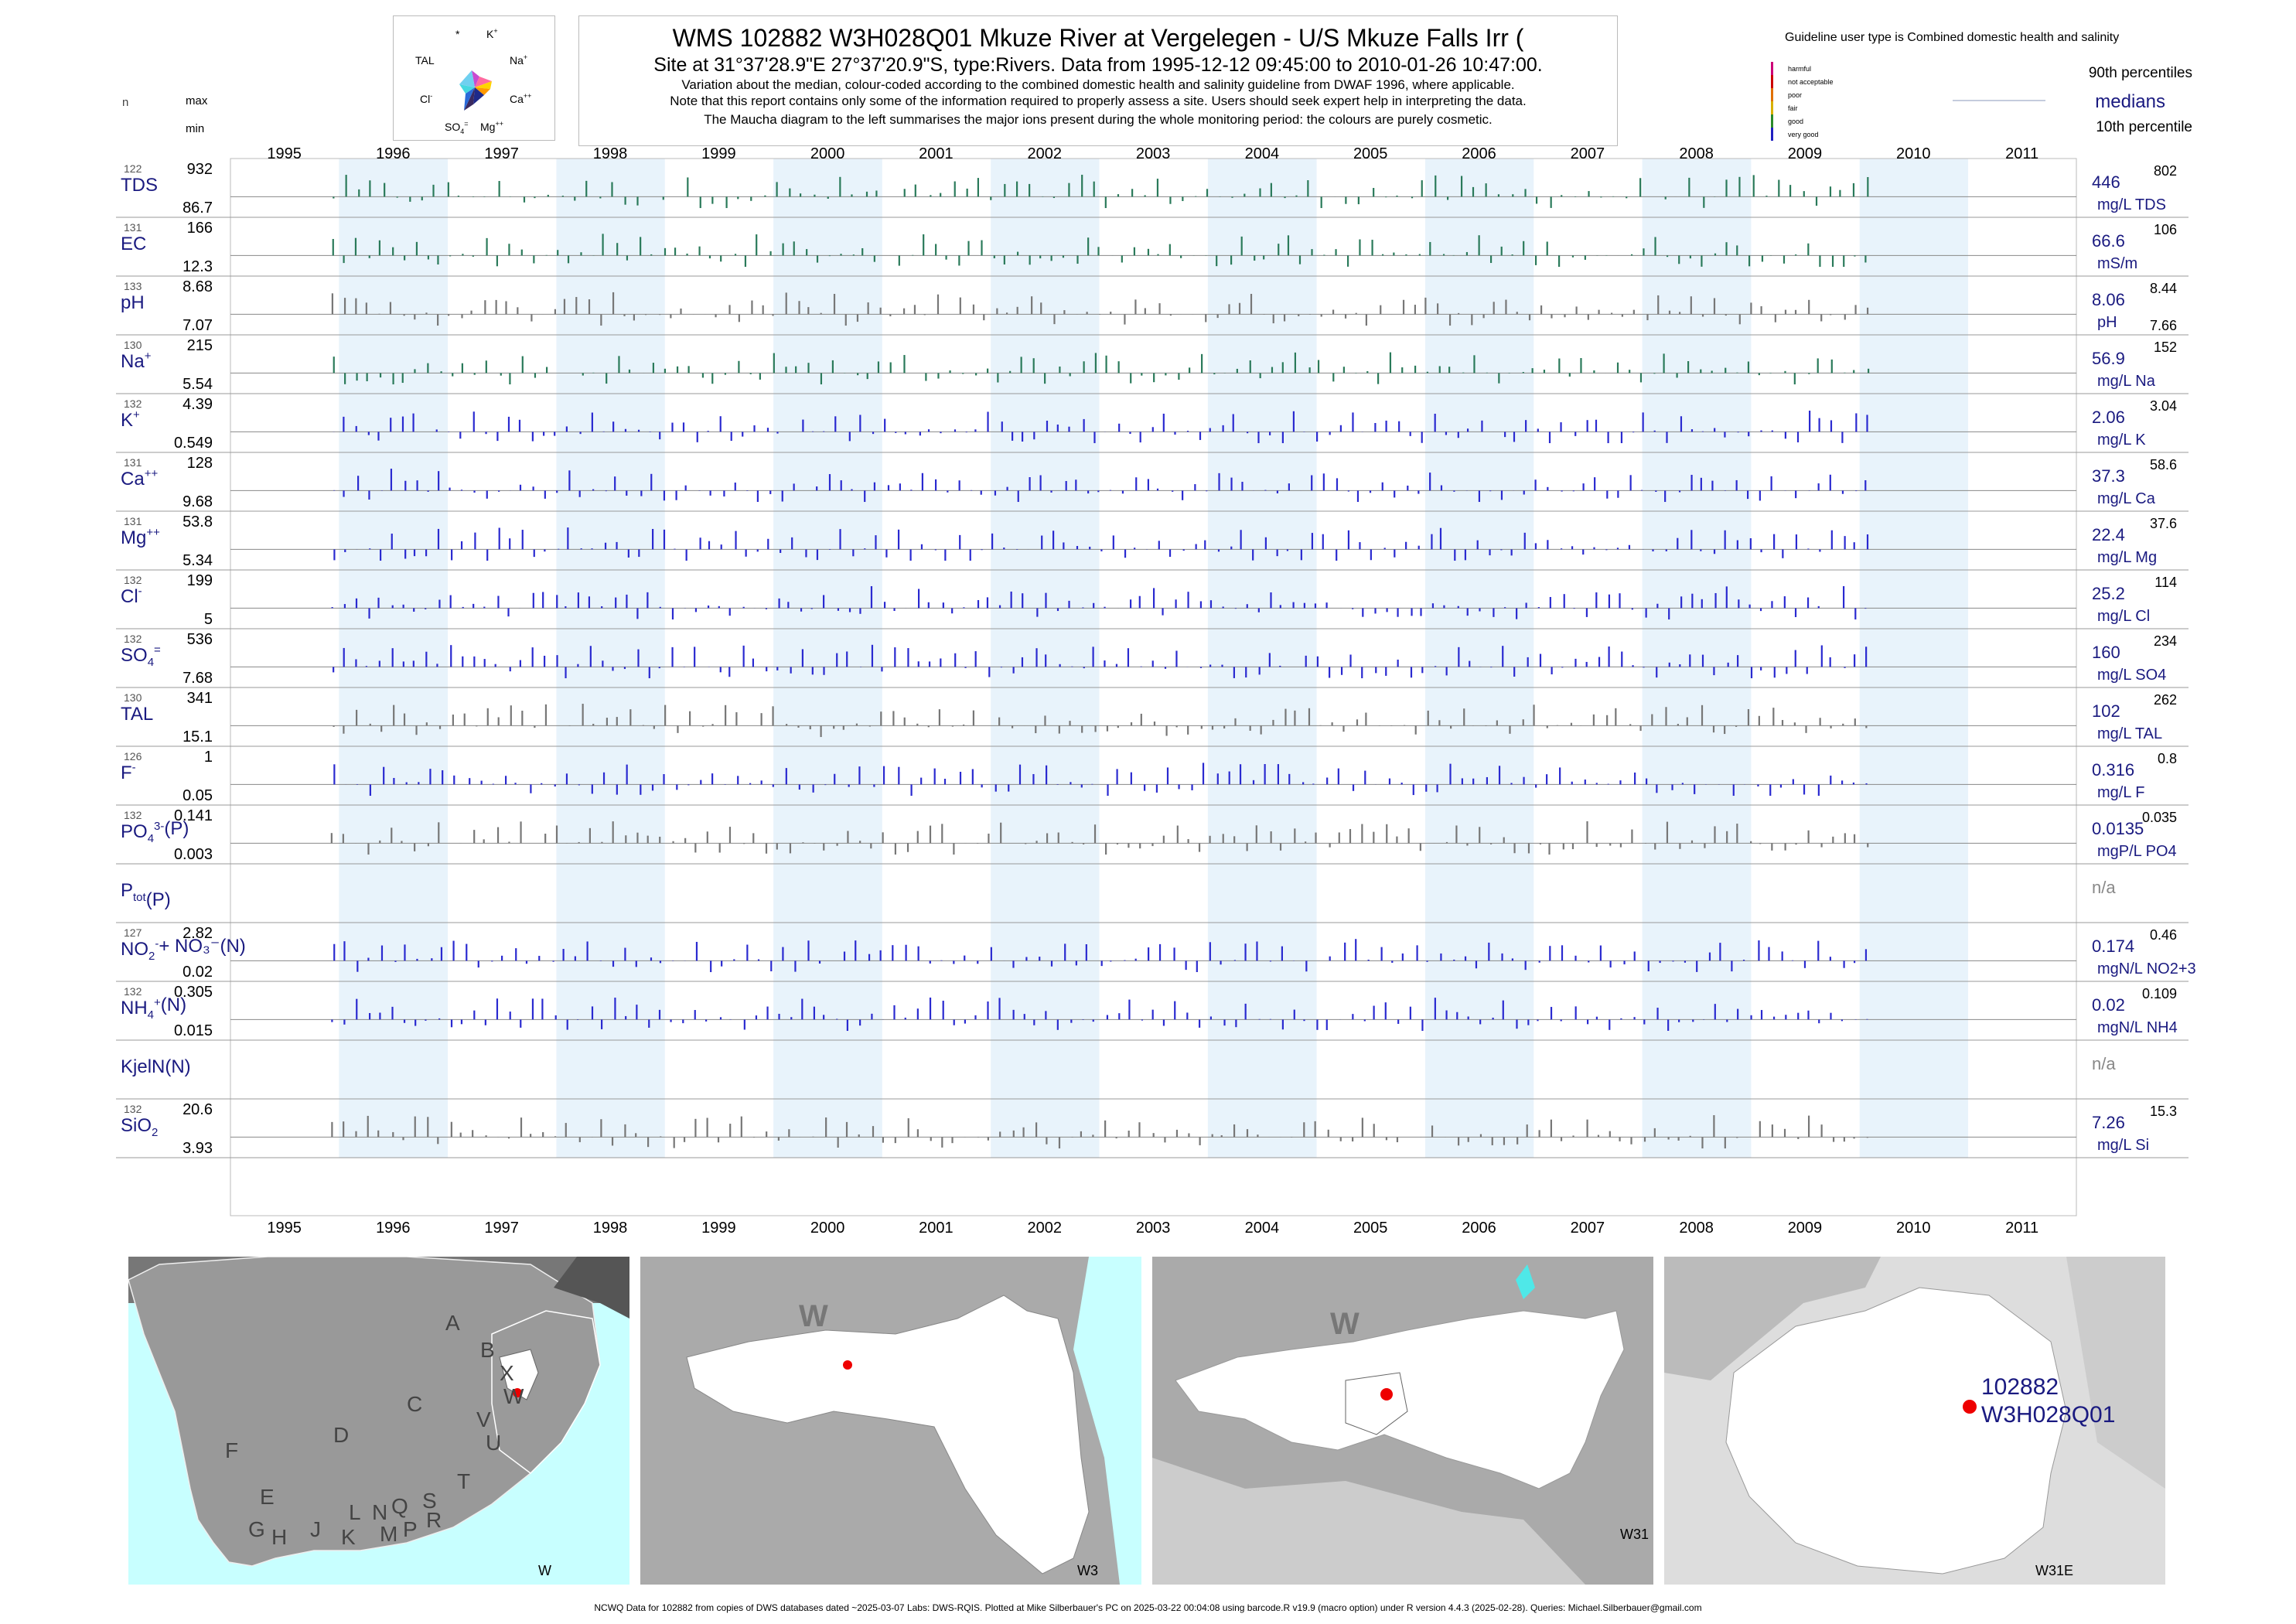  I want to click on row-median: n/a, so click(2104, 1063).